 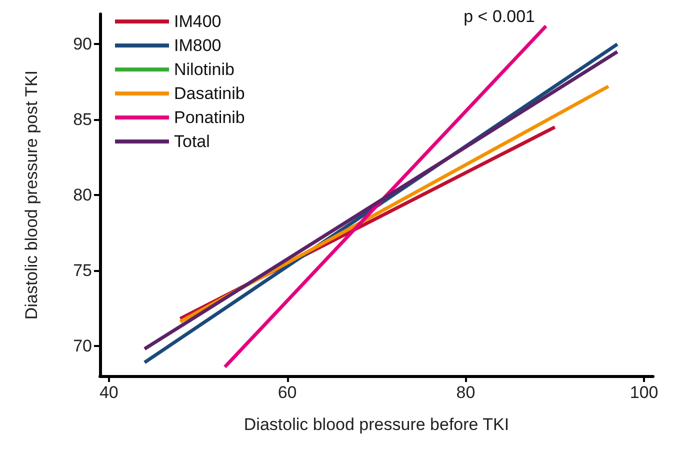 What do you see at coordinates (198, 45) in the screenshot?
I see `legend-label: IM800` at bounding box center [198, 45].